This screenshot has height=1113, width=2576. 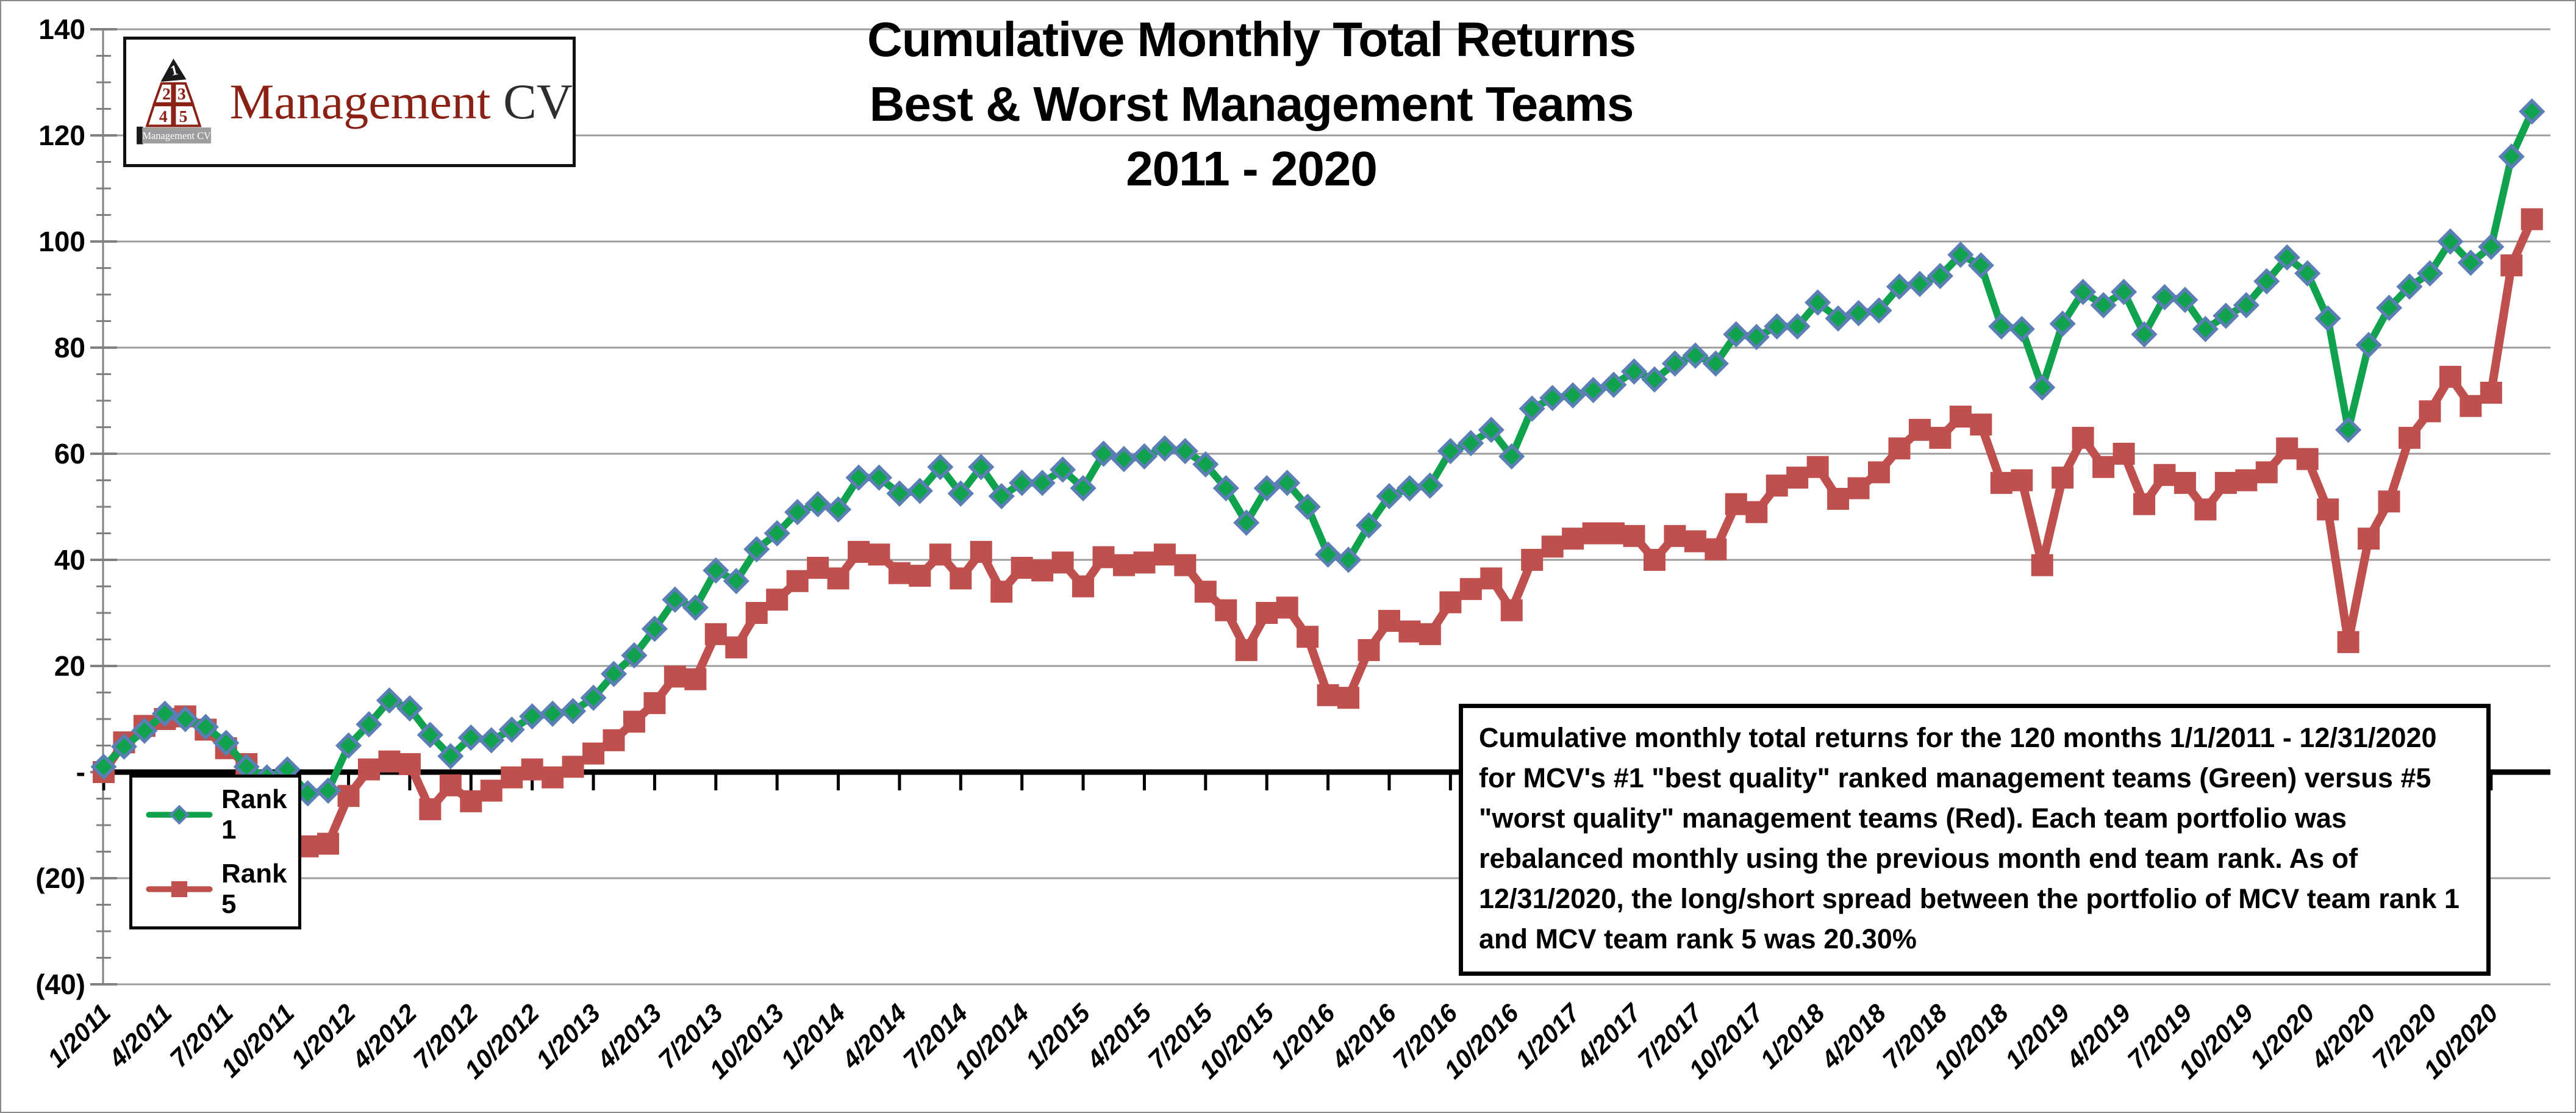 What do you see at coordinates (1547, 1036) in the screenshot?
I see `svg-text: 1/2017` at bounding box center [1547, 1036].